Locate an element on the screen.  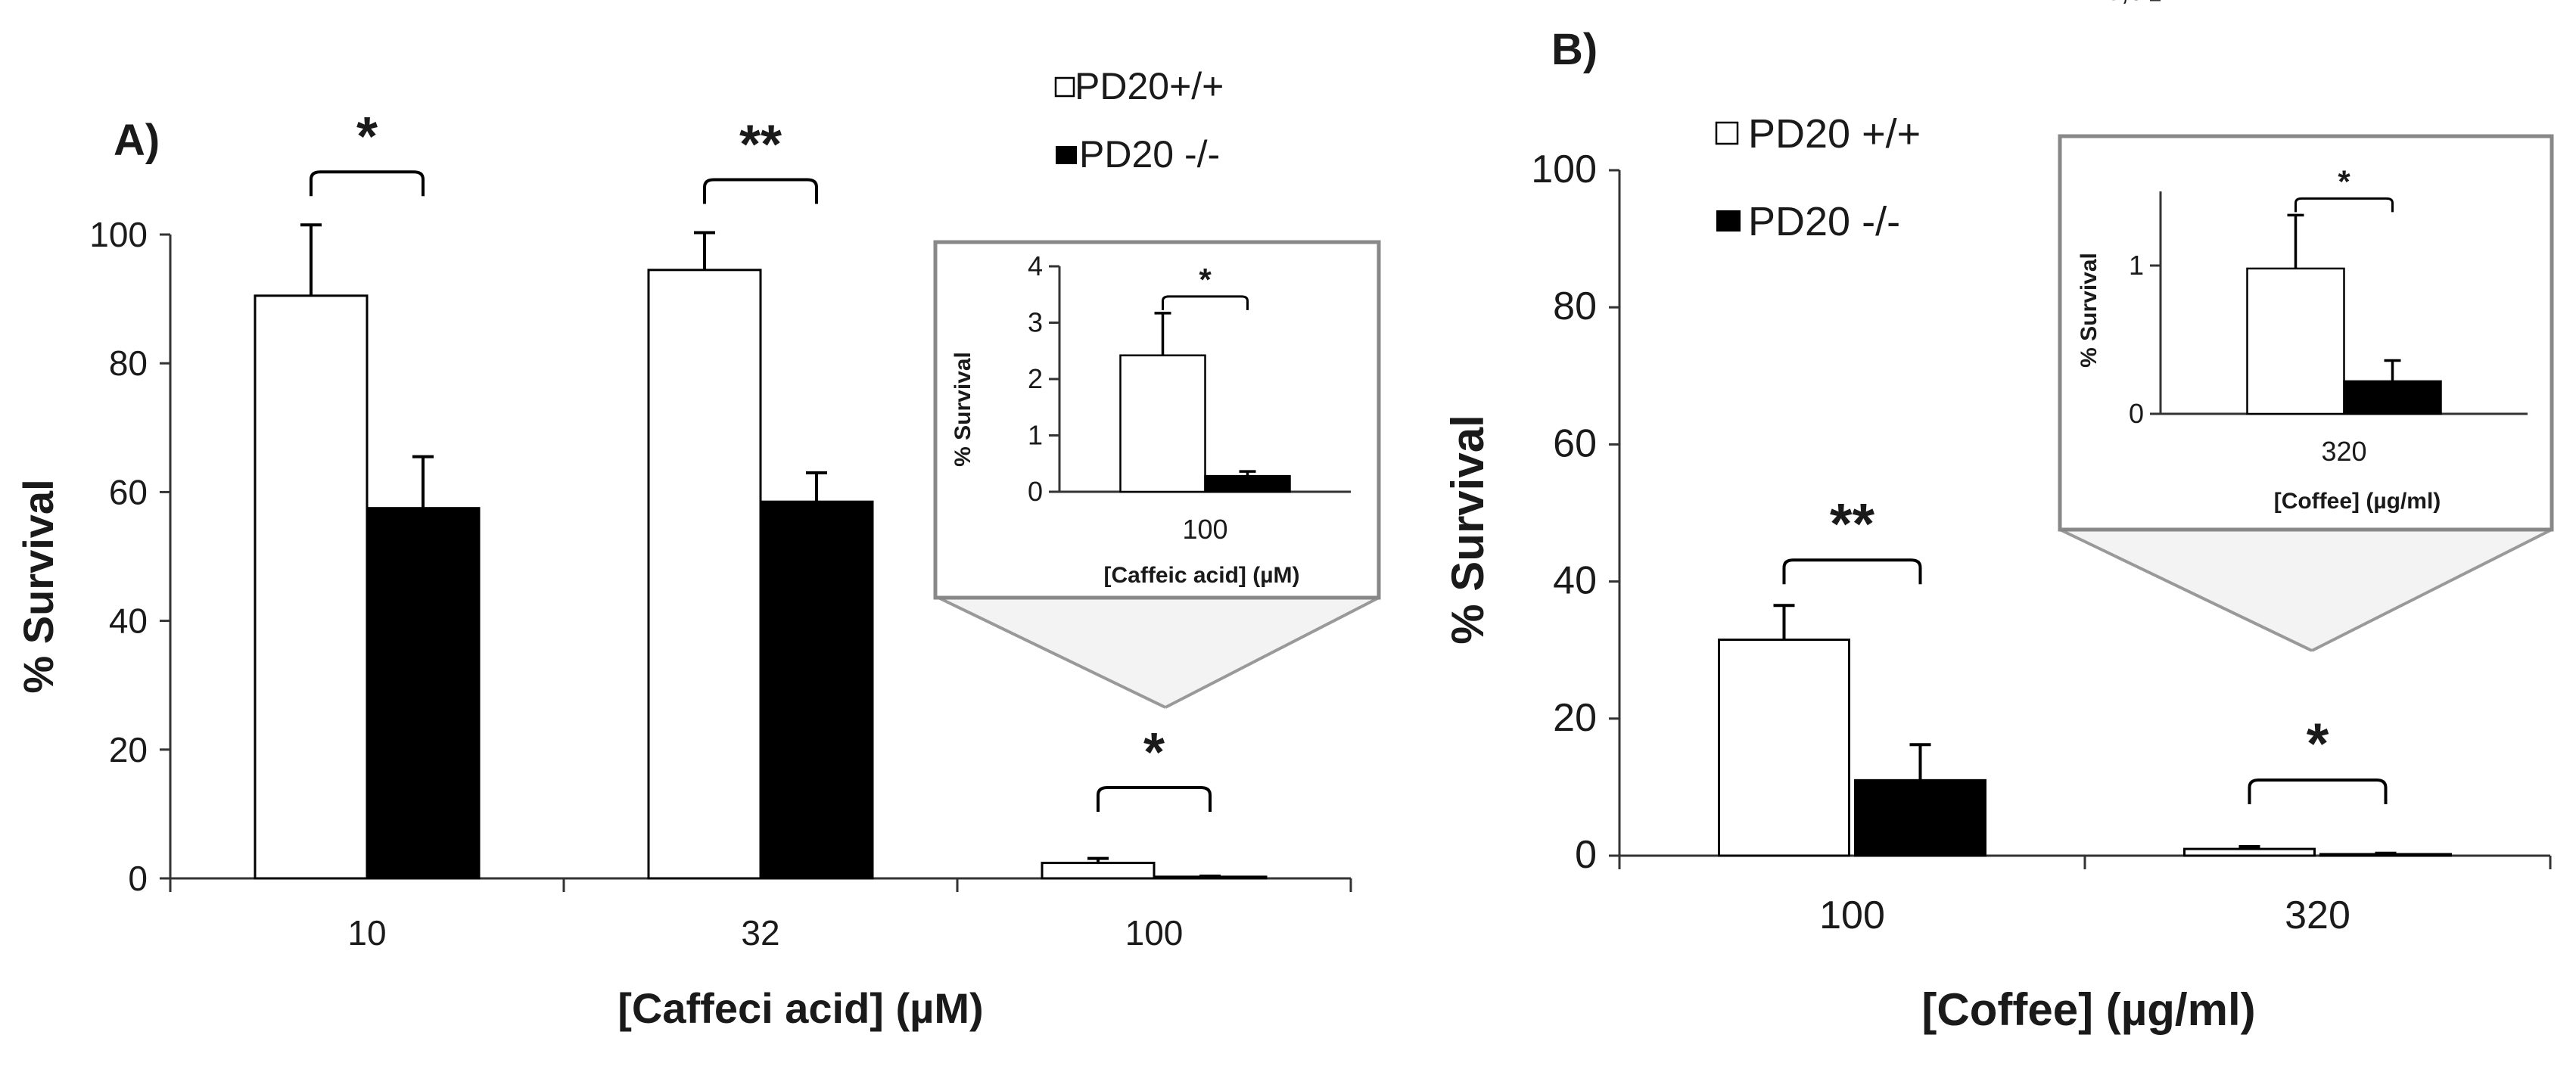
panel-b-y-axis-title: % Survival is located at coordinates (1467, 530).